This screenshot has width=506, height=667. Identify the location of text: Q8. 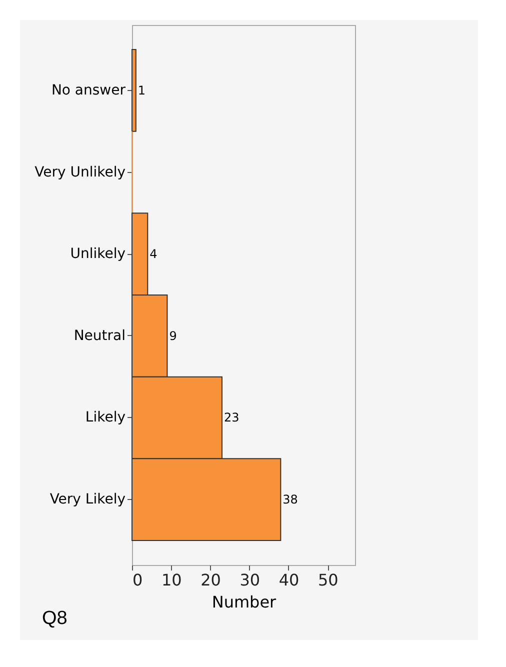
(55, 619).